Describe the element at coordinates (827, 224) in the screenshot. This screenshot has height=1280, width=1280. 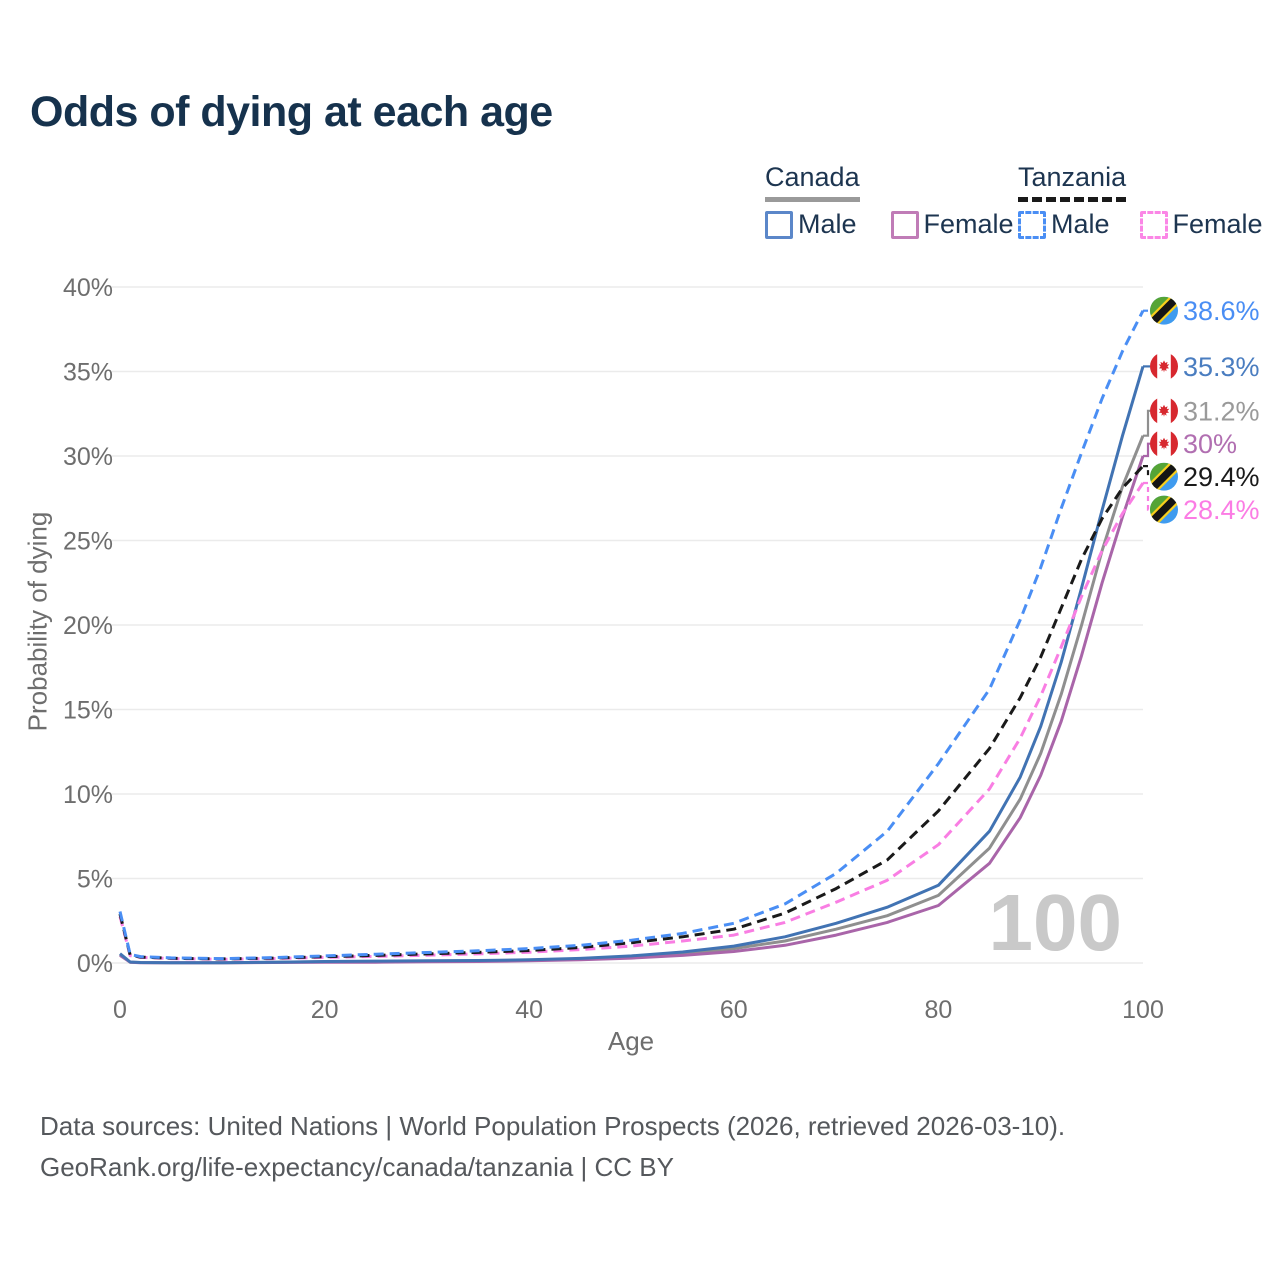
I see `legend-label-canada-male: Male` at that location.